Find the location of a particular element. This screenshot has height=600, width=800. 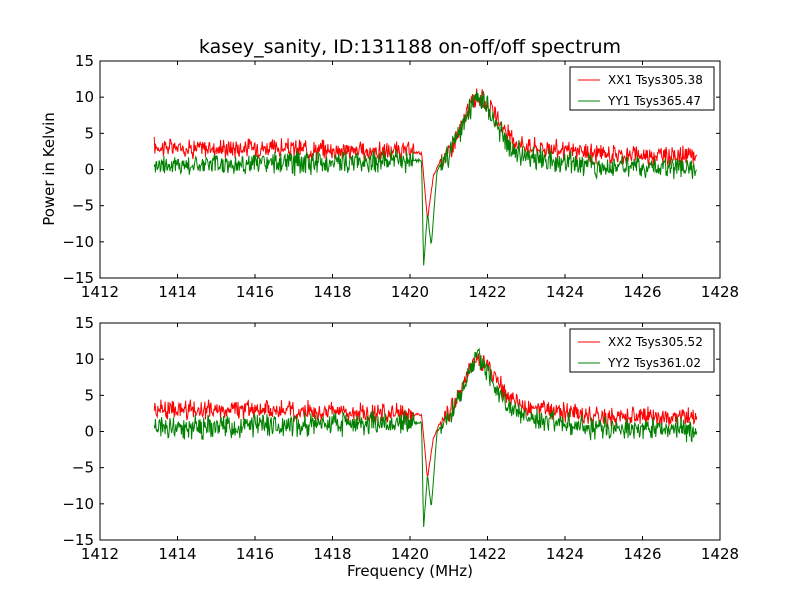

legend-label: YY1 Tsys365.47 is located at coordinates (654, 101).